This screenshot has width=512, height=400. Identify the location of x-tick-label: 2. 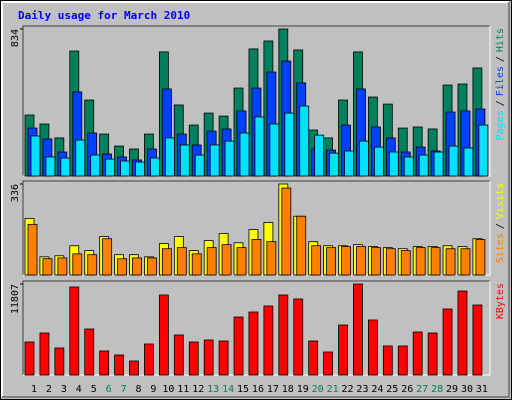
(49, 389).